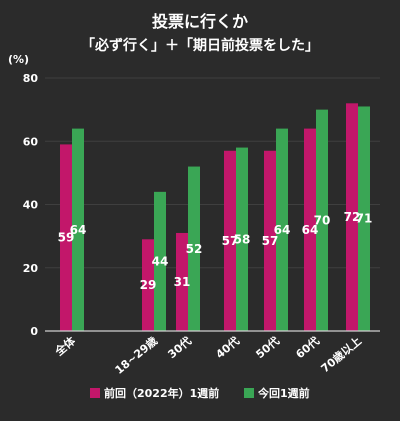 Image resolution: width=400 pixels, height=421 pixels. What do you see at coordinates (227, 348) in the screenshot?
I see `x-tick-label: 40代` at bounding box center [227, 348].